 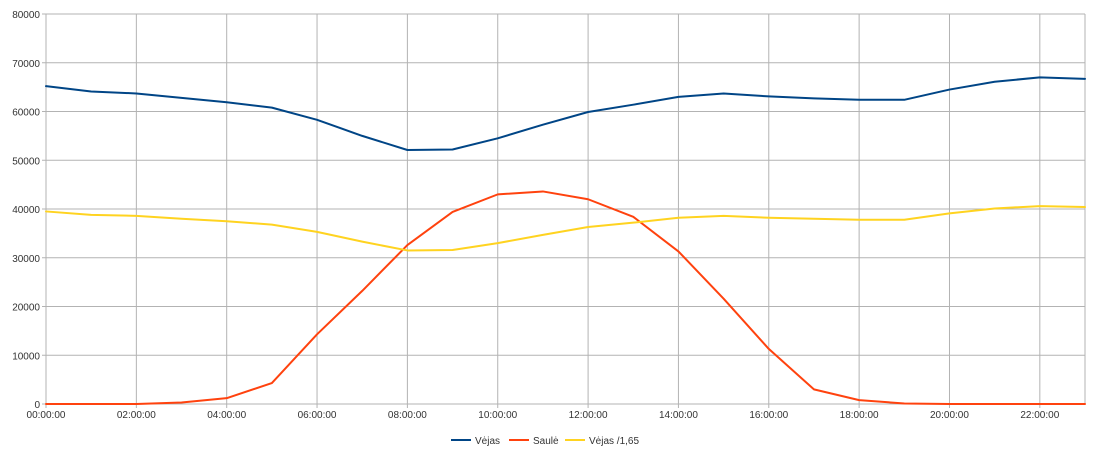 I want to click on x-tick-label: 18:00:00, so click(x=859, y=415).